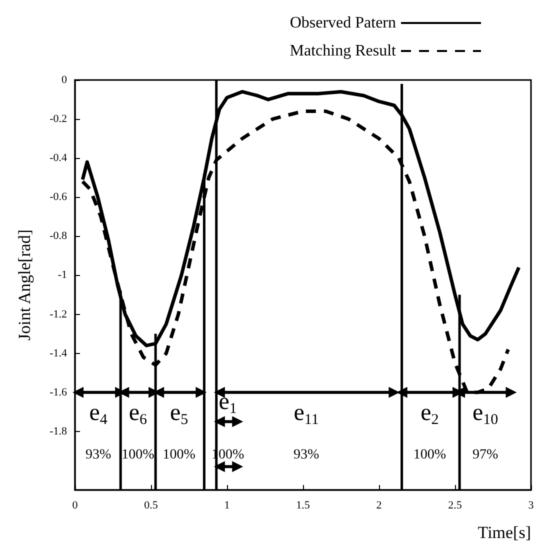 The width and height of the screenshot is (550, 552). Describe the element at coordinates (59, 197) in the screenshot. I see `y-tick-label: -0.6` at that location.